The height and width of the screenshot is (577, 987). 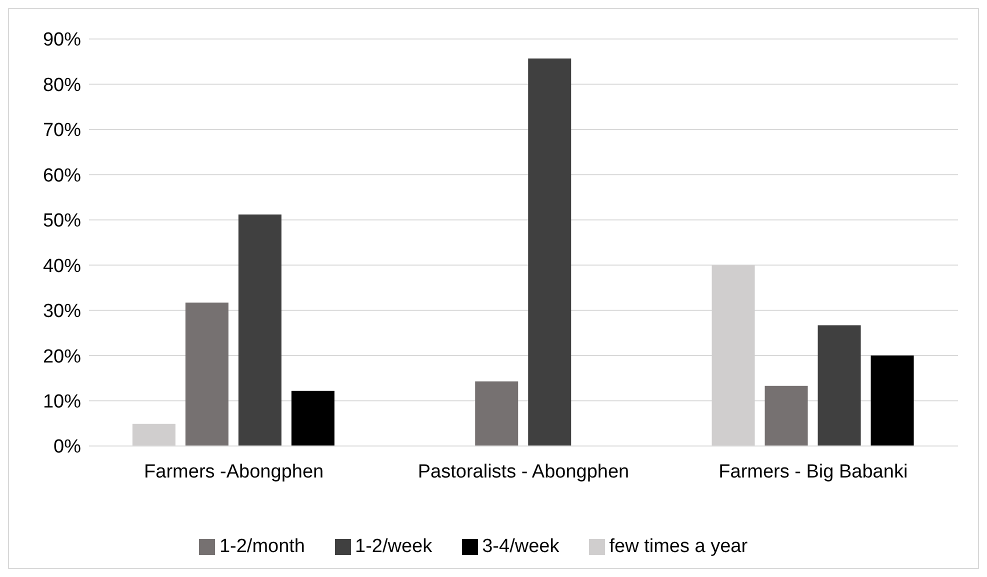 I want to click on y-tick-label: 90%, so click(x=62, y=40).